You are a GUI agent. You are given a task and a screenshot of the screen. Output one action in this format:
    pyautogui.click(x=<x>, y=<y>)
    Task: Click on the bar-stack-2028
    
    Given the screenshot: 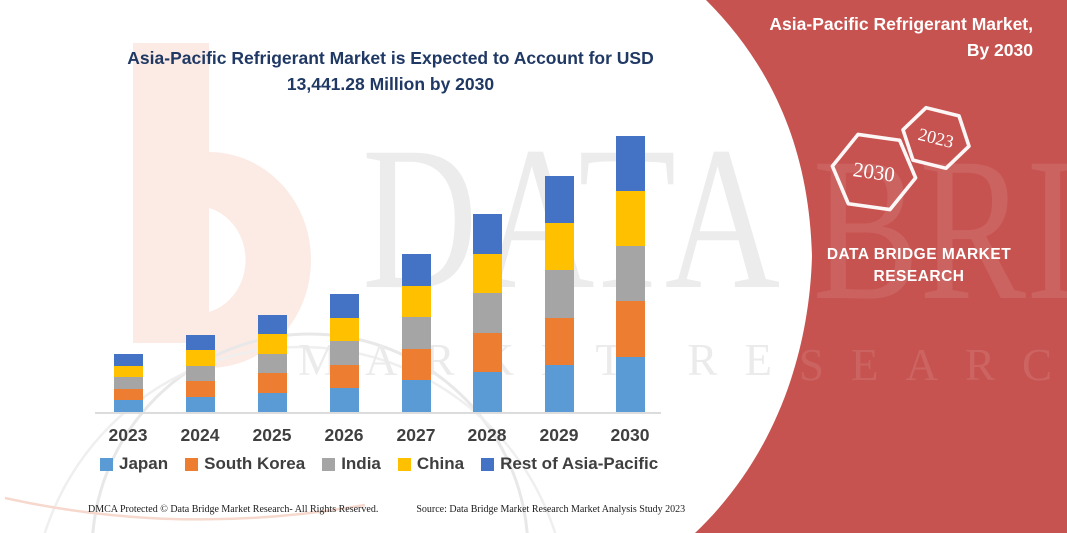 What is the action you would take?
    pyautogui.click(x=487, y=313)
    